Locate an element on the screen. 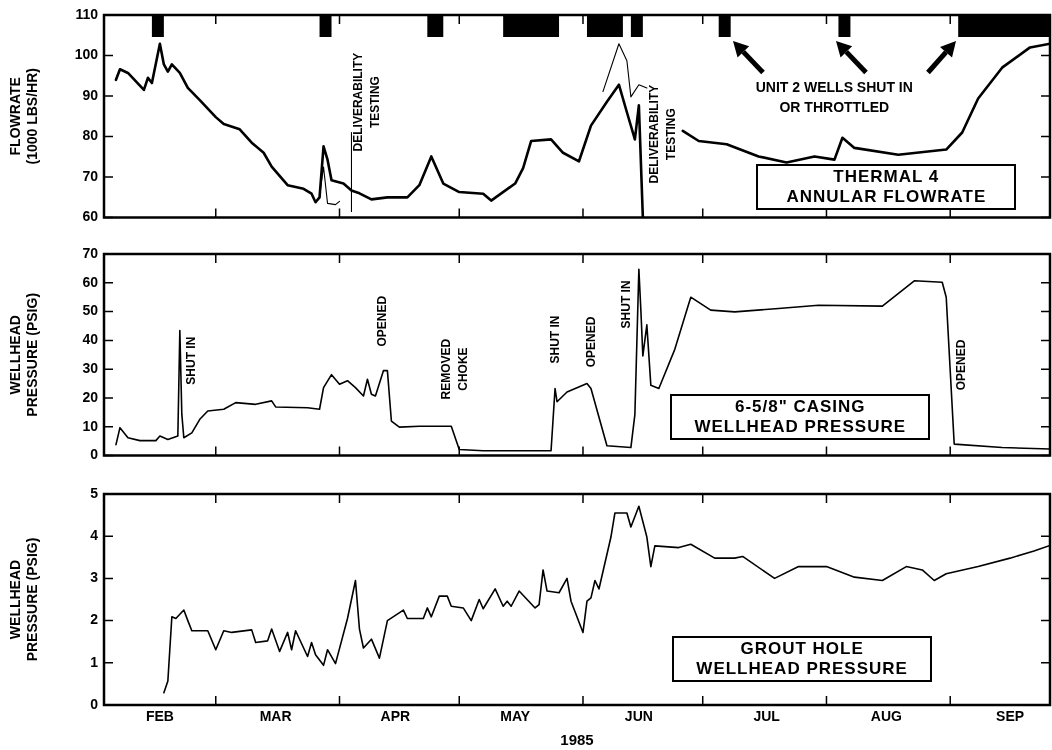  x-tick-label: JUN is located at coordinates (638, 716).